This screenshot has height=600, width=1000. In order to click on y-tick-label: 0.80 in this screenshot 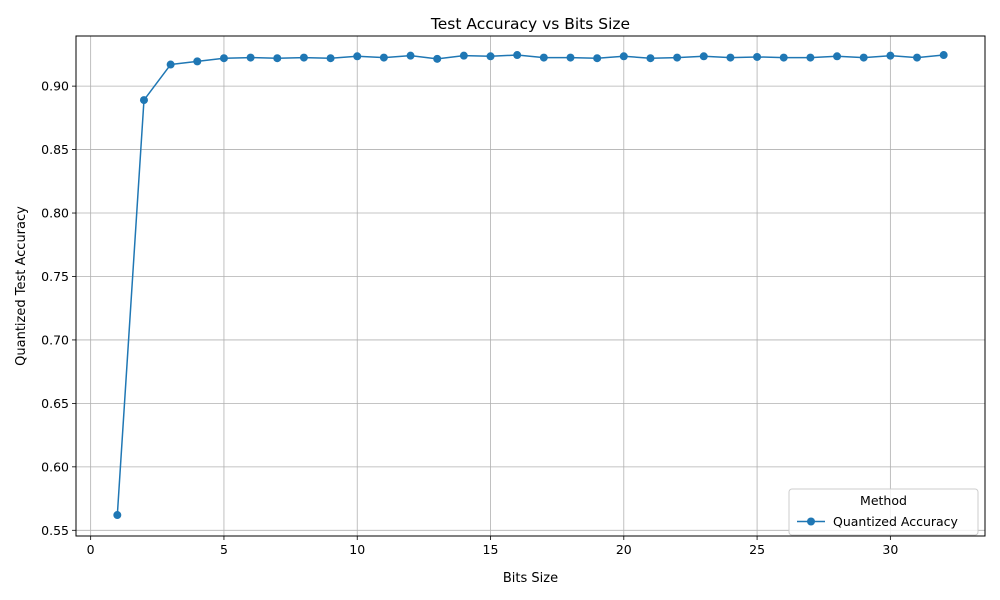, I will do `click(55, 213)`.